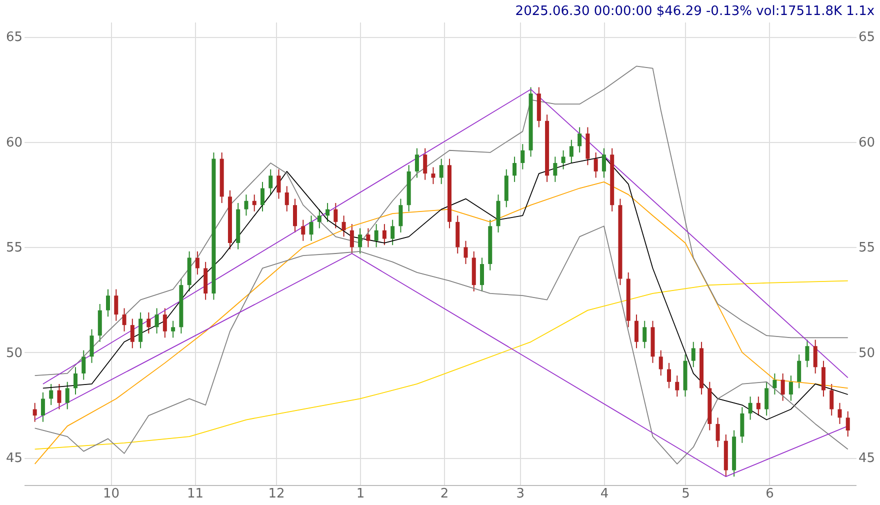 The image size is (880, 505). I want to click on y2-tick-label: 50, so click(867, 353).